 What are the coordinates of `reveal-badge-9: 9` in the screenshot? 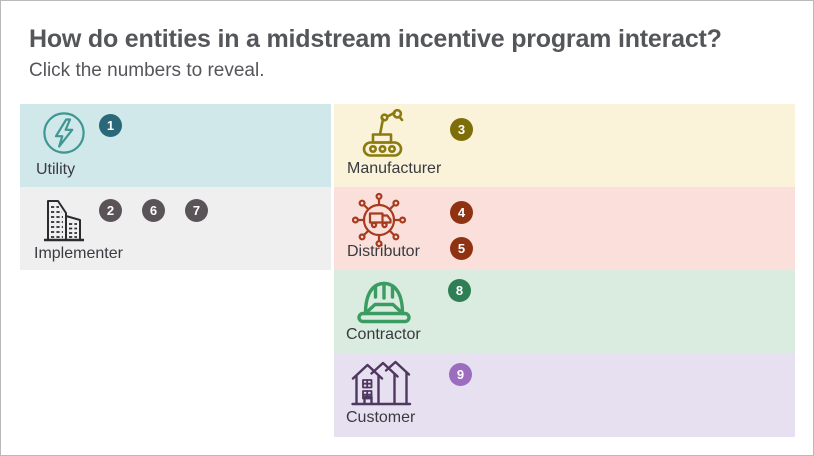 It's located at (460, 374).